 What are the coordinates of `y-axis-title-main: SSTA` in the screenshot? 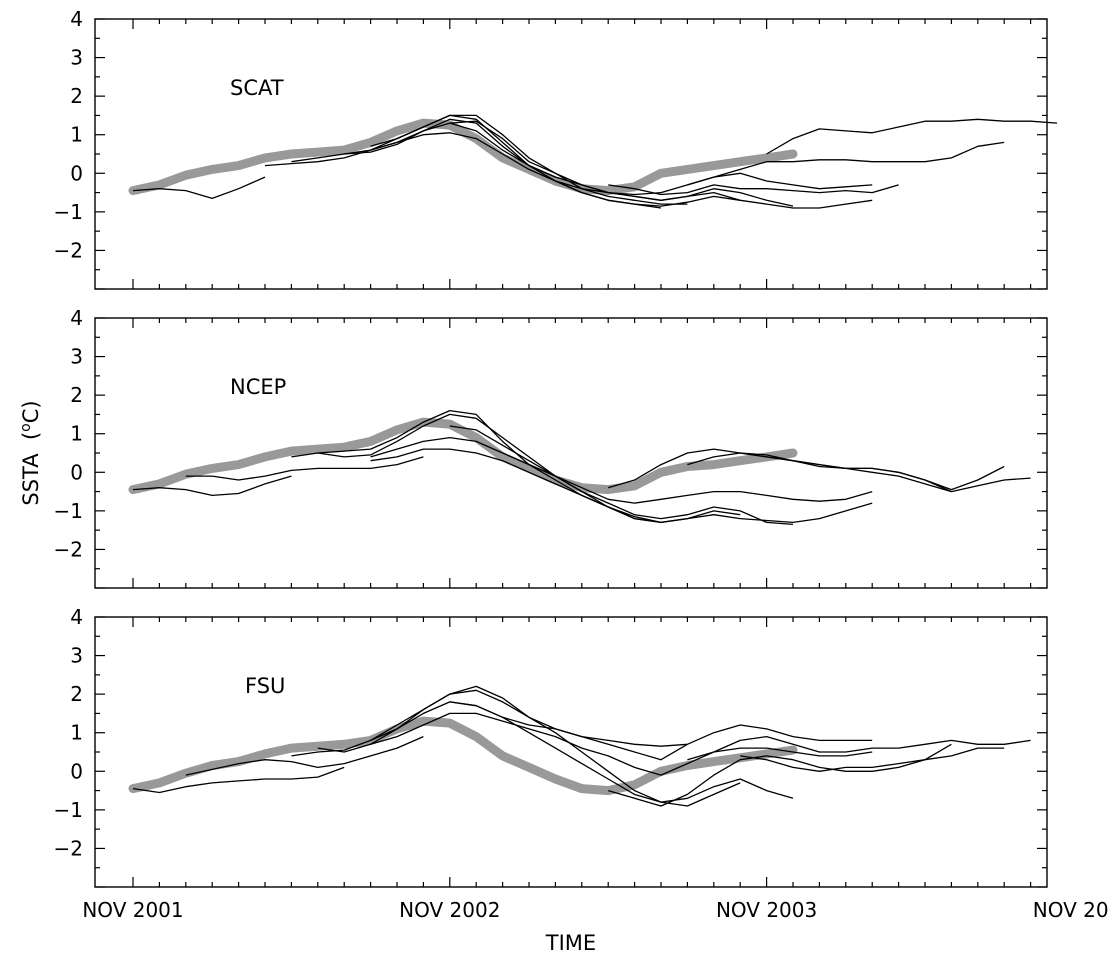 It's located at (31, 479).